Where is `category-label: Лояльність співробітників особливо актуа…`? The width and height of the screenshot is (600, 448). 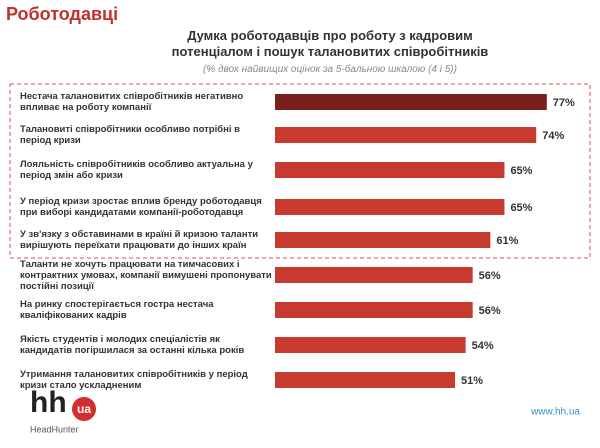
category-label: Лояльність співробітників особливо актуа… is located at coordinates (136, 170).